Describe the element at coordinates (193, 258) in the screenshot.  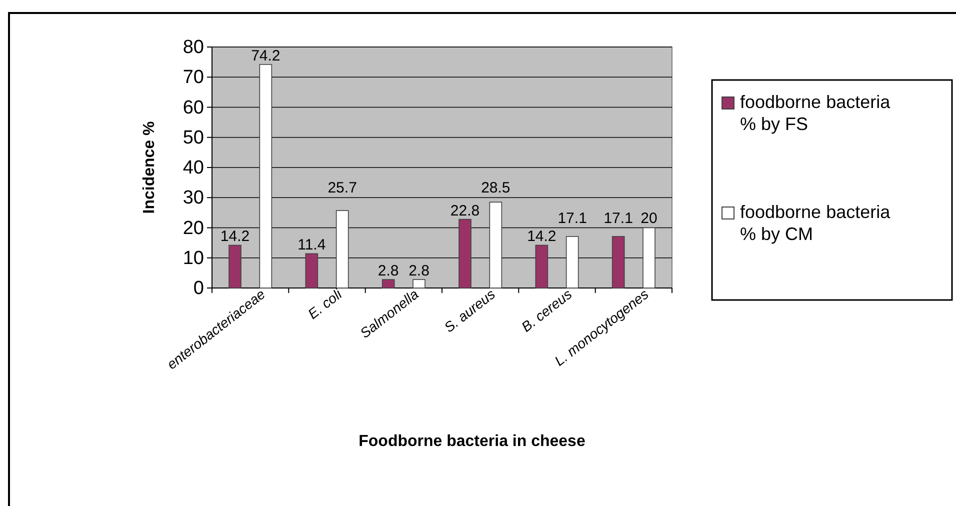
I see `y-tick-label: 10` at that location.